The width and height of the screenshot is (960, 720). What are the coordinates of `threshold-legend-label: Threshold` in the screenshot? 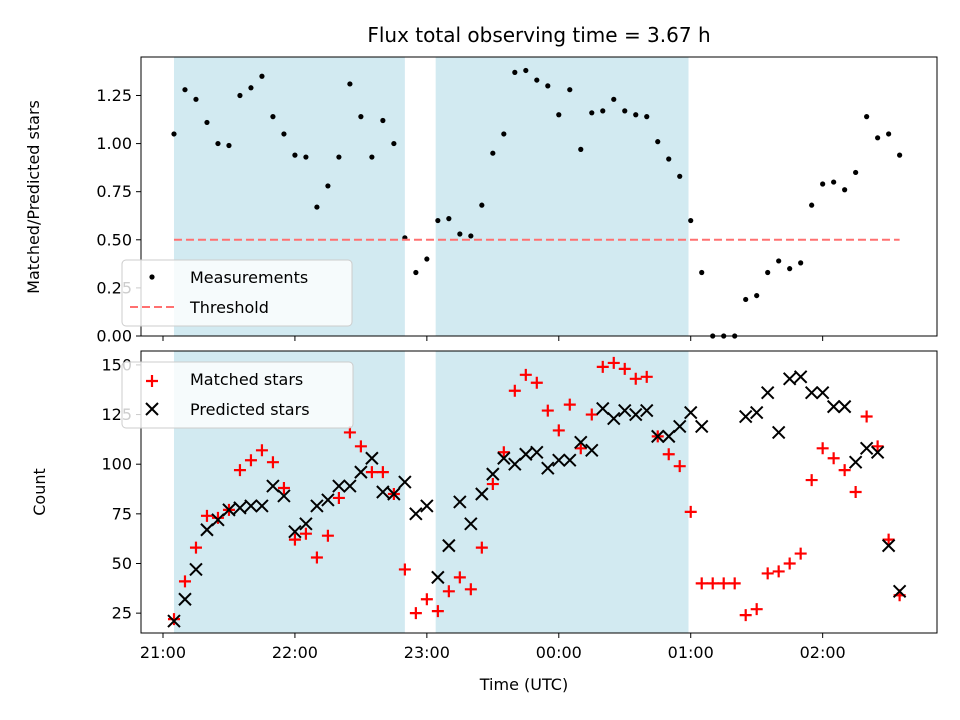 It's located at (229, 307).